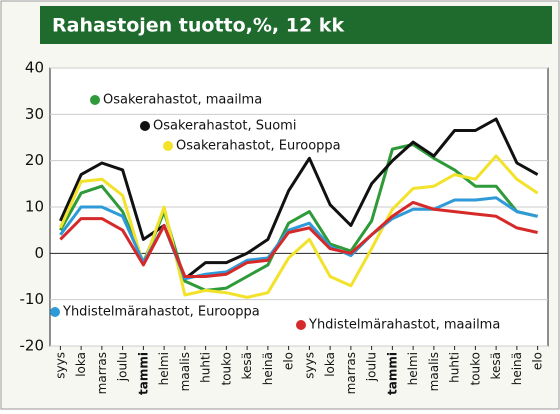  I want to click on legend-label: Osakerahastot, Eurooppa, so click(258, 146).